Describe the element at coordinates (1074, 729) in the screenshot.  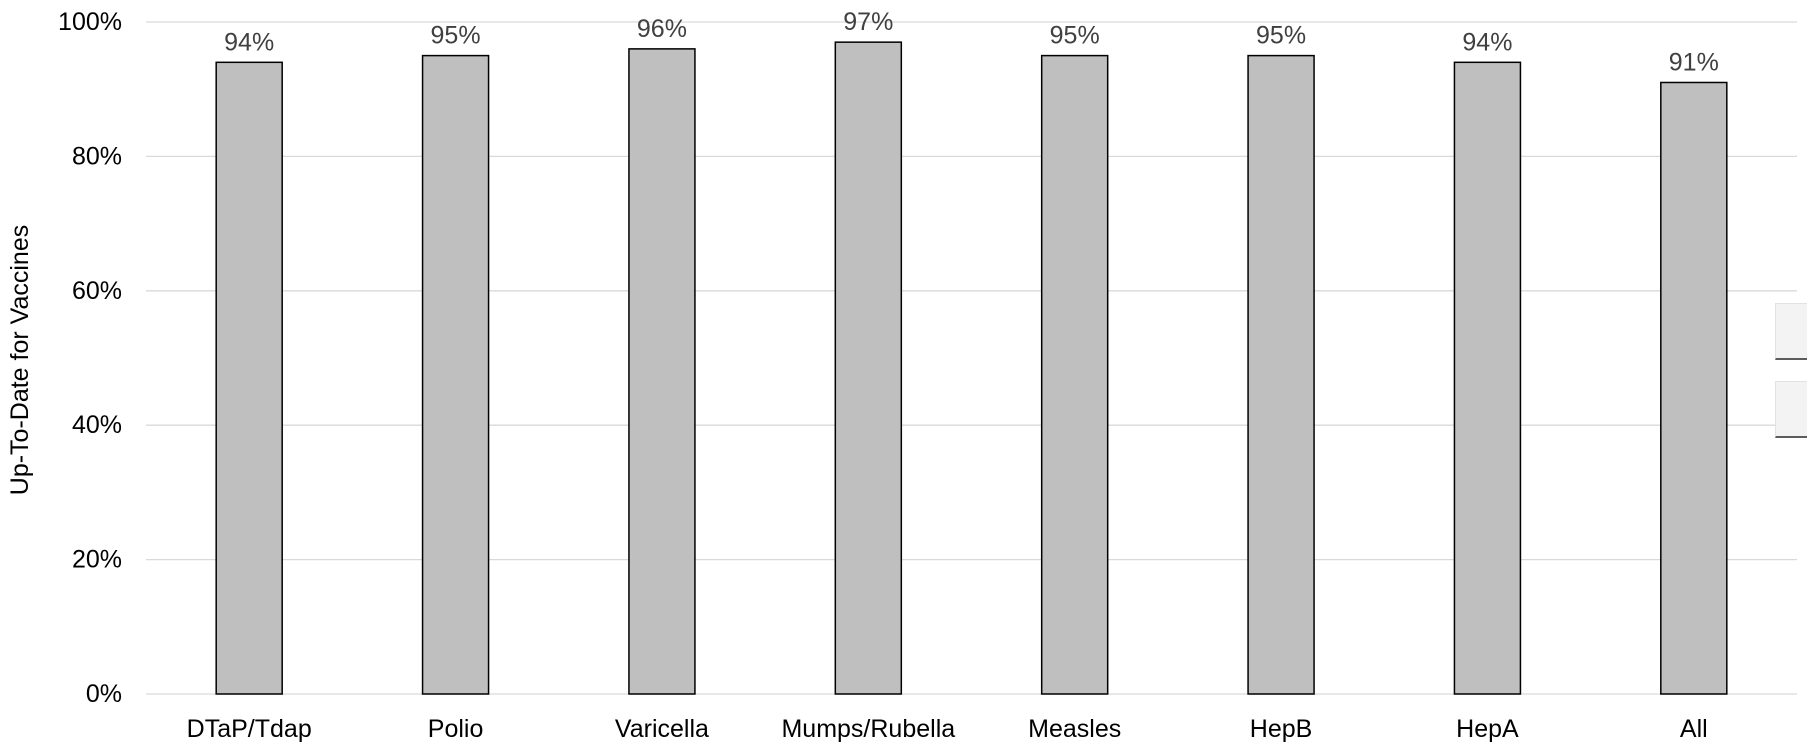
I see `x-tick-label: Measles` at that location.